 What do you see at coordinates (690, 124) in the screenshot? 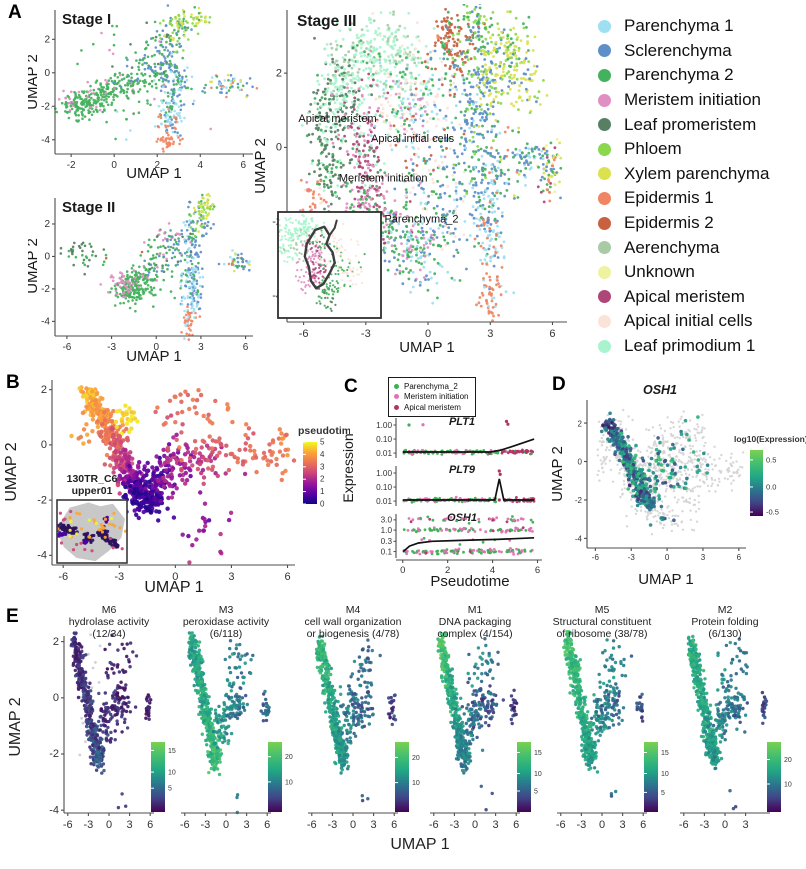
I see `legend-label: Leaf promeristem` at bounding box center [690, 124].